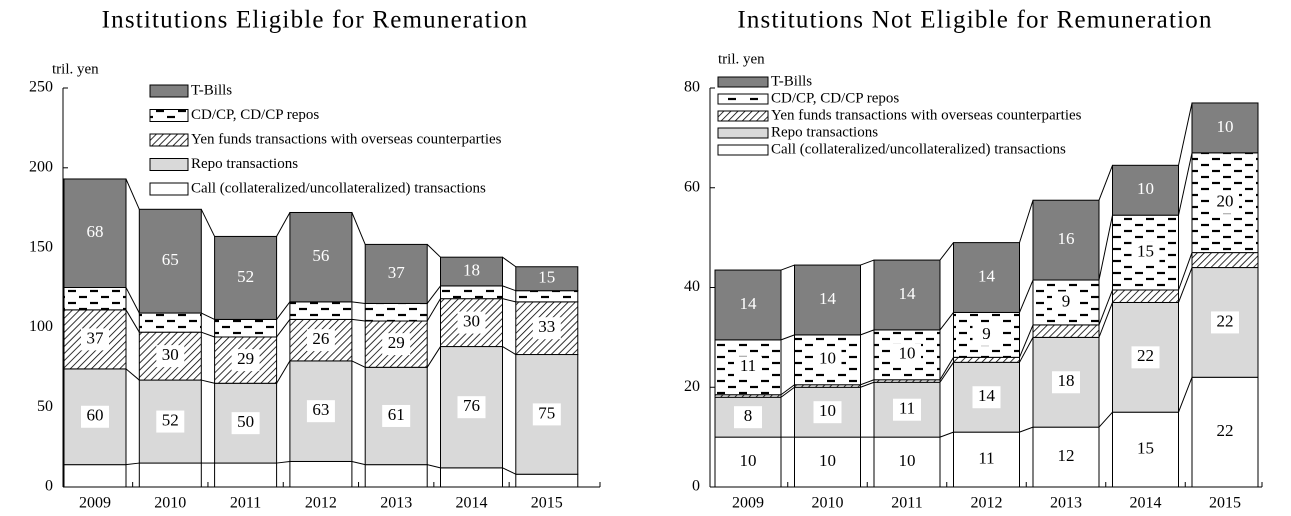 Image resolution: width=1291 pixels, height=516 pixels. I want to click on data-label: 68, so click(95, 231).